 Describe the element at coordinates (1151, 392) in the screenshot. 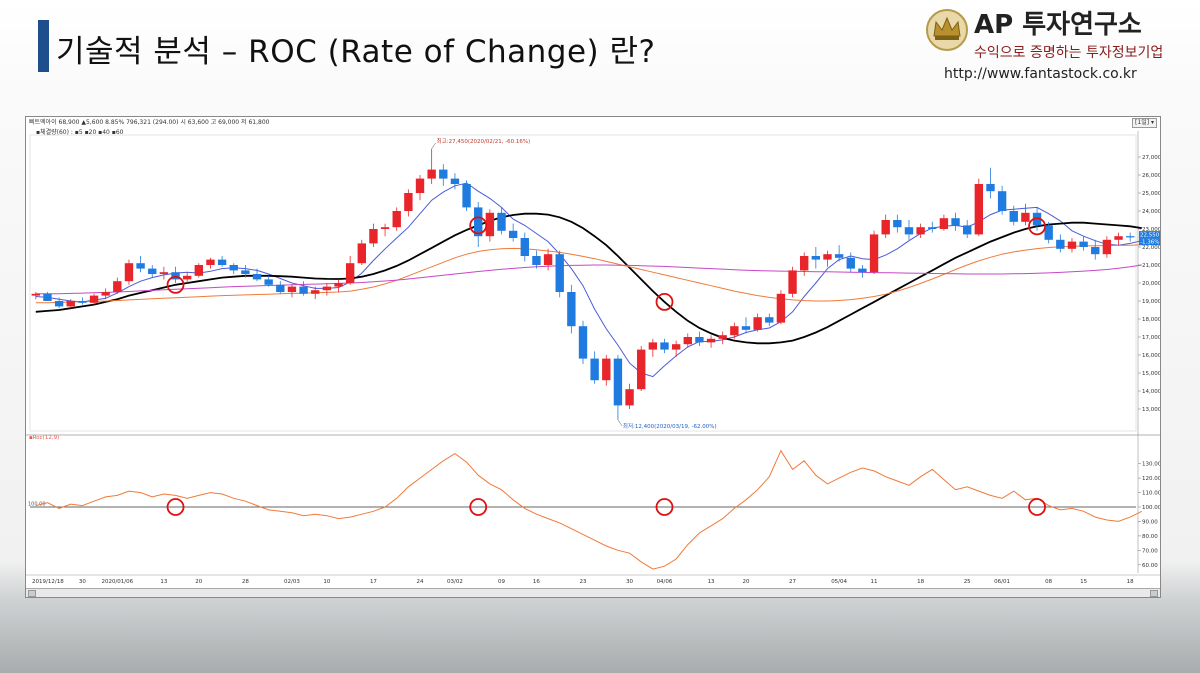

I see `price-tick-label: 14,000` at that location.